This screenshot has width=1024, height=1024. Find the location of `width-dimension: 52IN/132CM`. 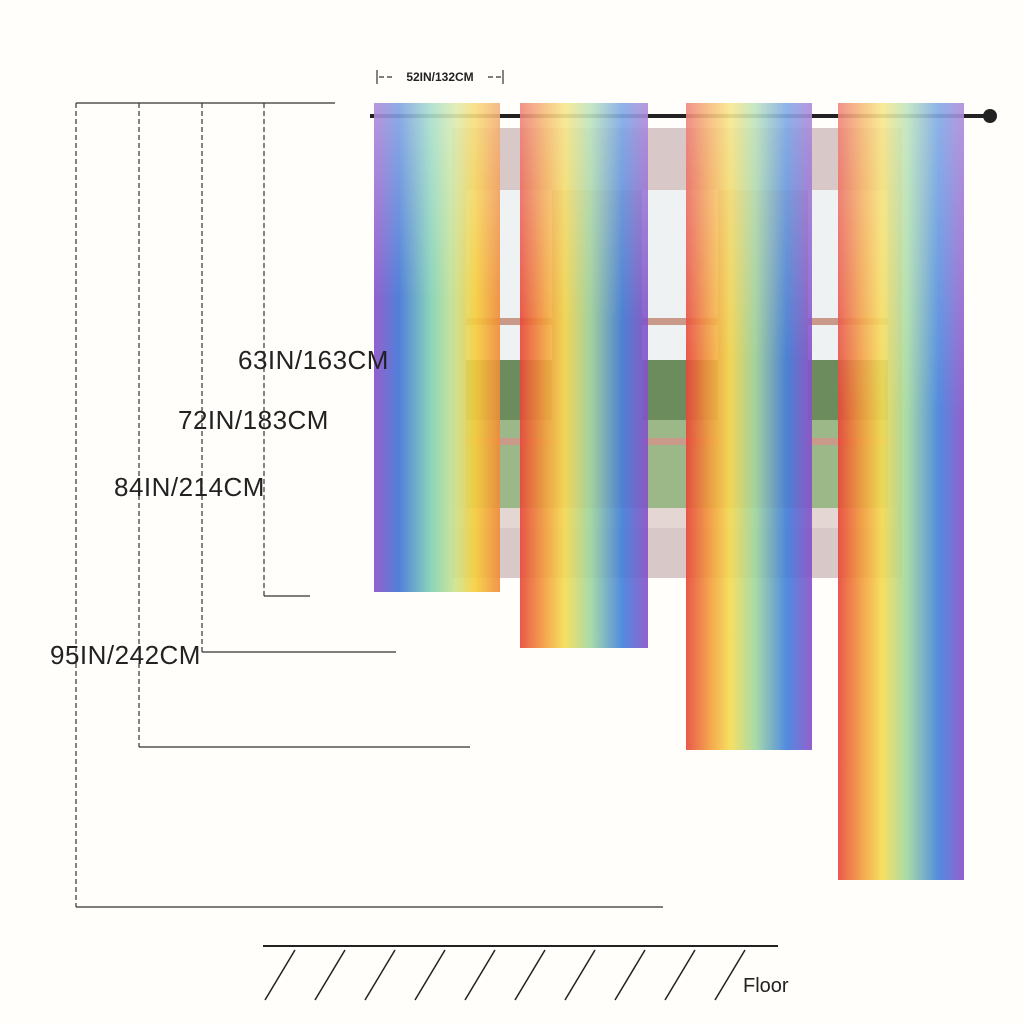

width-dimension: 52IN/132CM is located at coordinates (440, 77).